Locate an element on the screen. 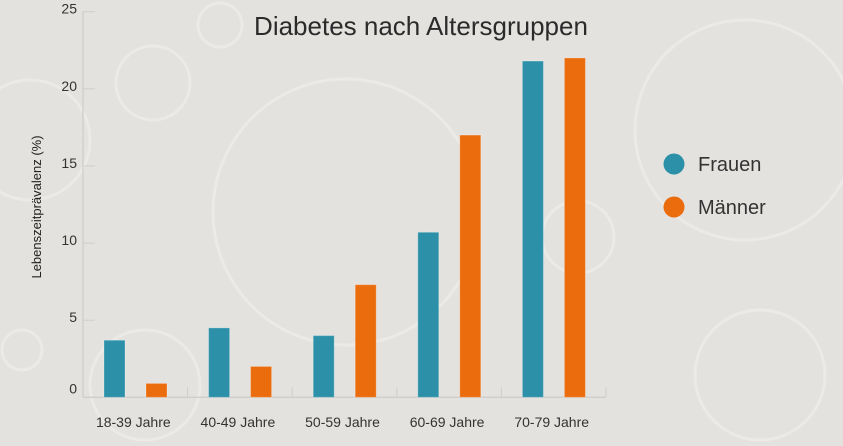 This screenshot has width=843, height=446. legend: Frauen Männer is located at coordinates (714, 186).